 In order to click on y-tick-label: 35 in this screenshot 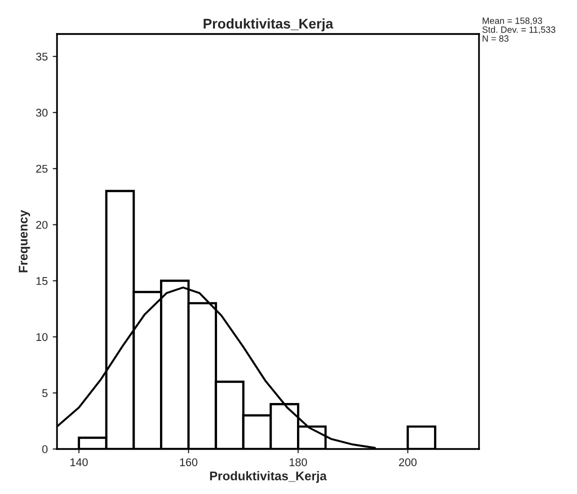, I will do `click(42, 56)`.